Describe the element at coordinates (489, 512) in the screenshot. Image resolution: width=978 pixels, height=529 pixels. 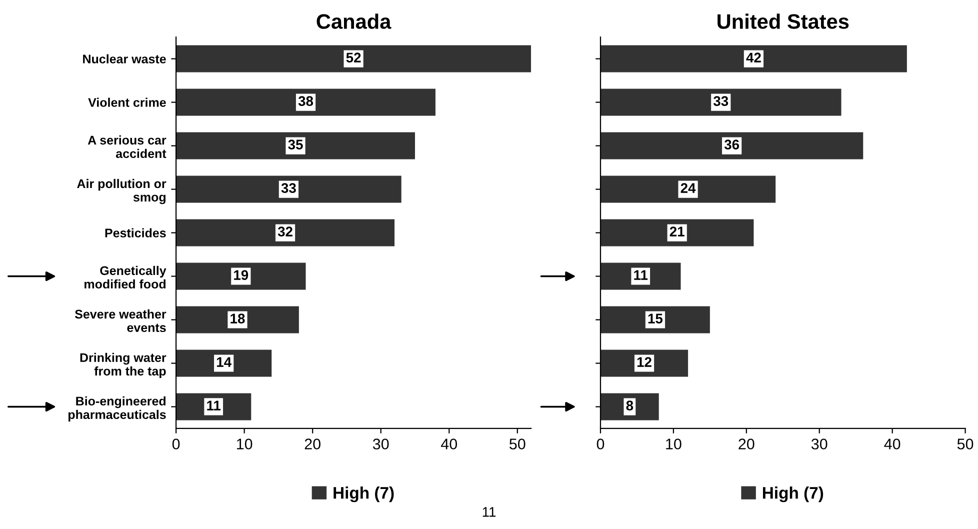
I see `text: 11` at that location.